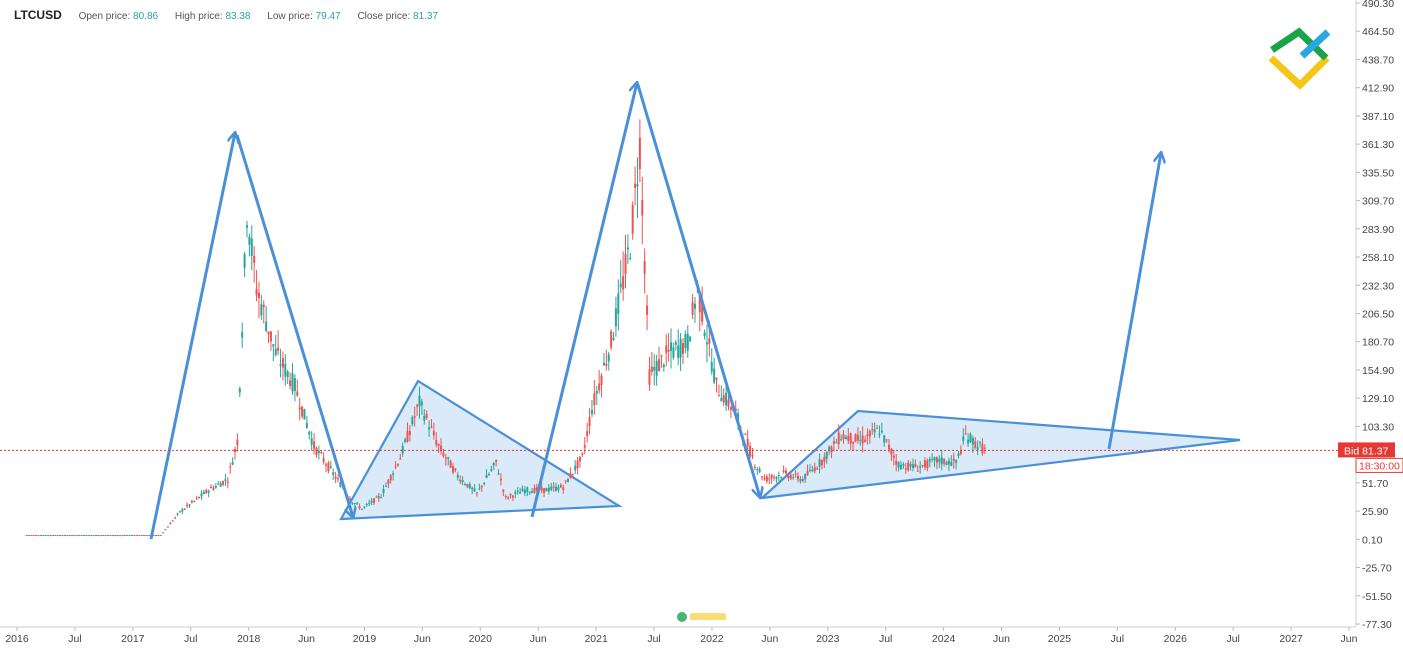  What do you see at coordinates (1378, 32) in the screenshot?
I see `y-tick-label: 464.50` at bounding box center [1378, 32].